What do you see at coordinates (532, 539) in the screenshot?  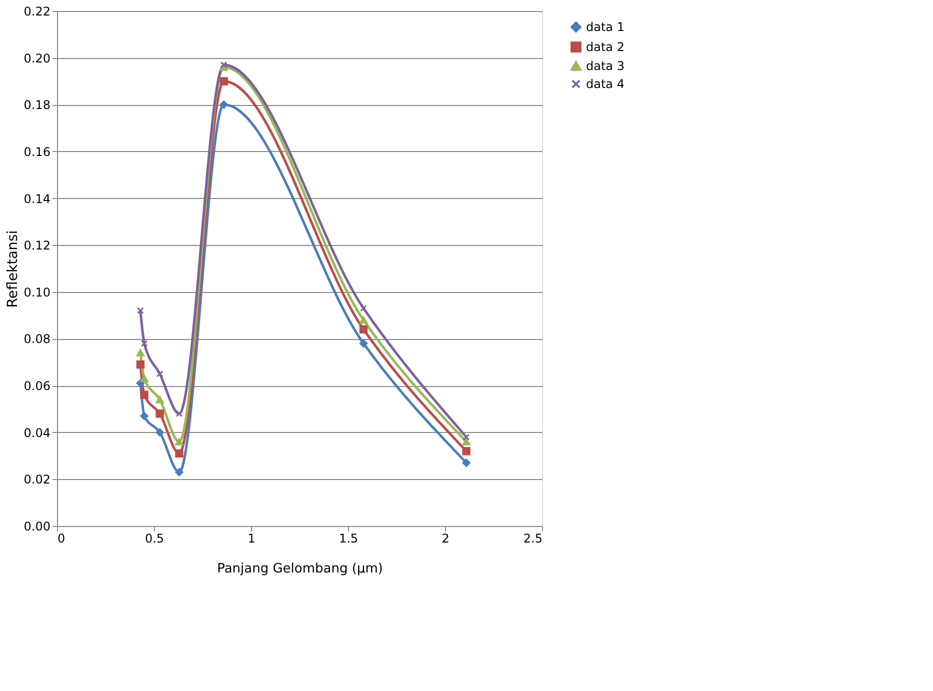 I see `x-tick-label: 2.5` at bounding box center [532, 539].